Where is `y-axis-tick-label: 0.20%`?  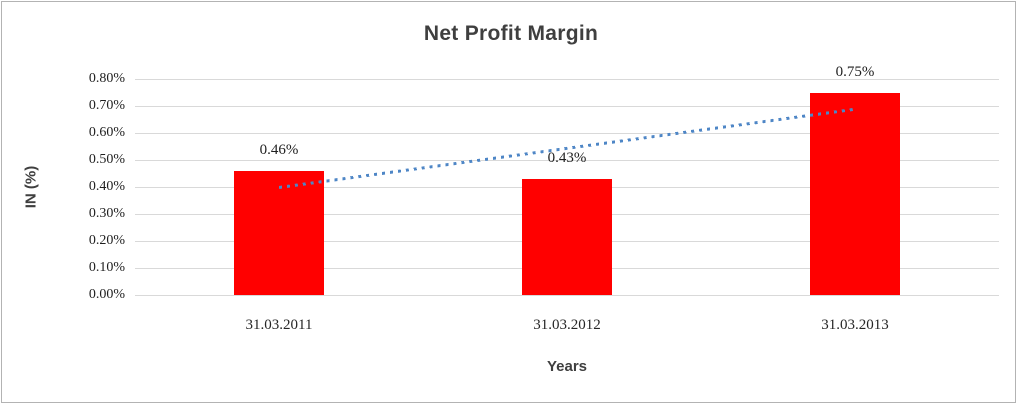
y-axis-tick-label: 0.20% is located at coordinates (106, 240).